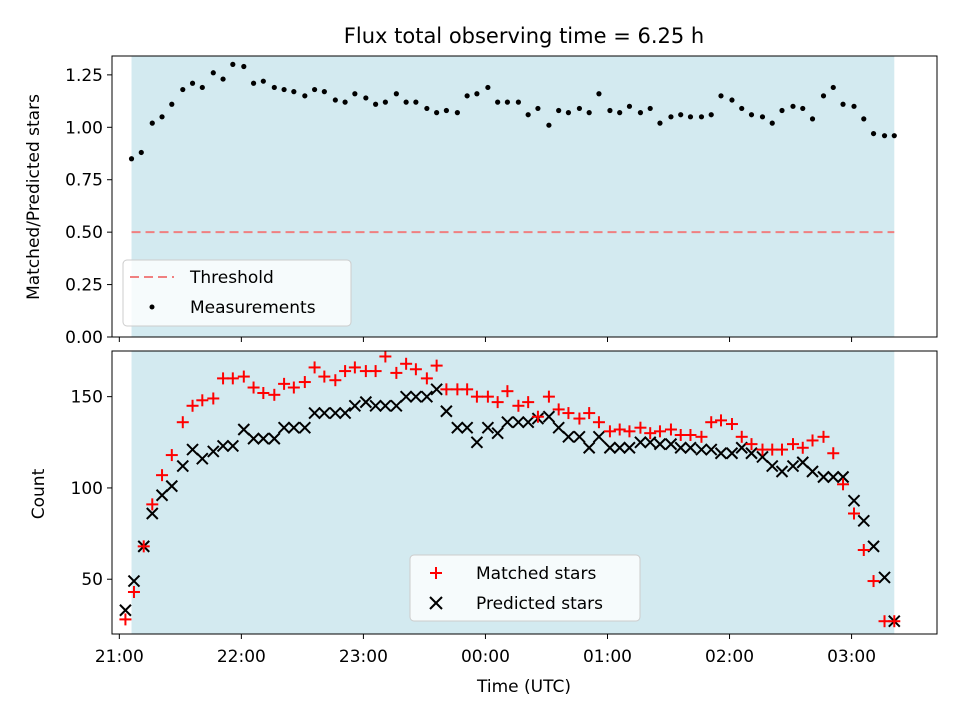  I want to click on ratio-y-ticks: 0.00 0.25 0.50 0.75 1.00 1.25, so click(88, 207).